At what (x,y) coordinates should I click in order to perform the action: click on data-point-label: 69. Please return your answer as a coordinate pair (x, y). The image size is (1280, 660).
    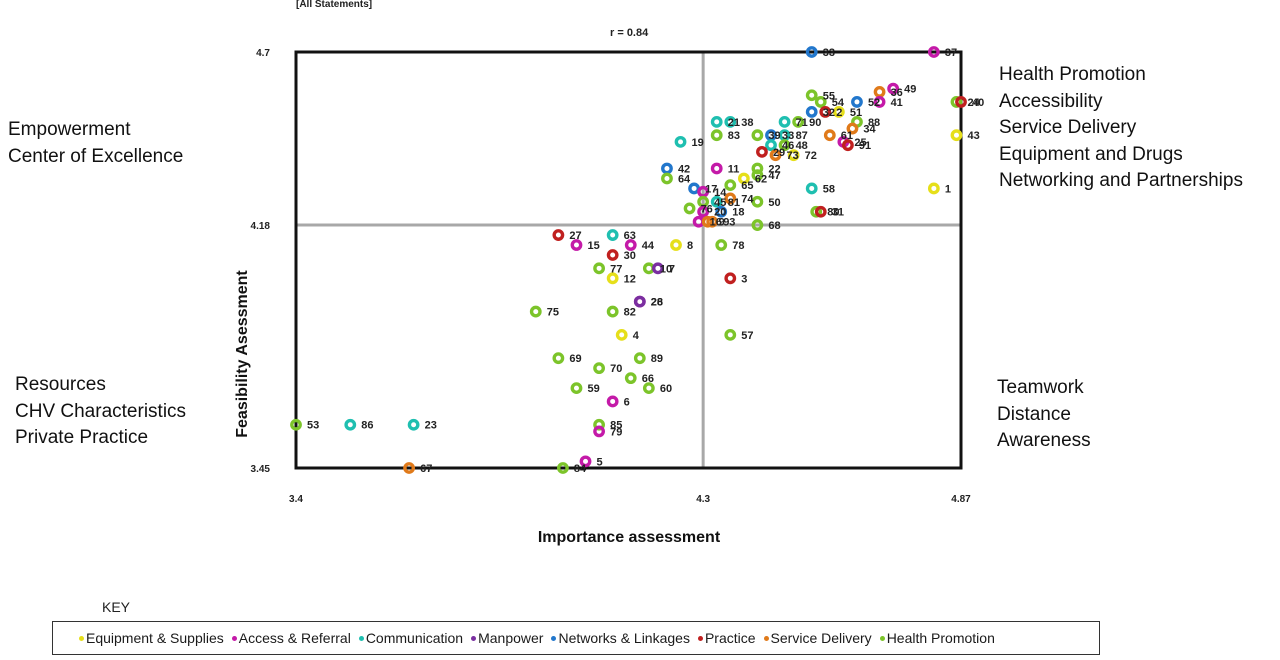
    Looking at the image, I should click on (575, 359).